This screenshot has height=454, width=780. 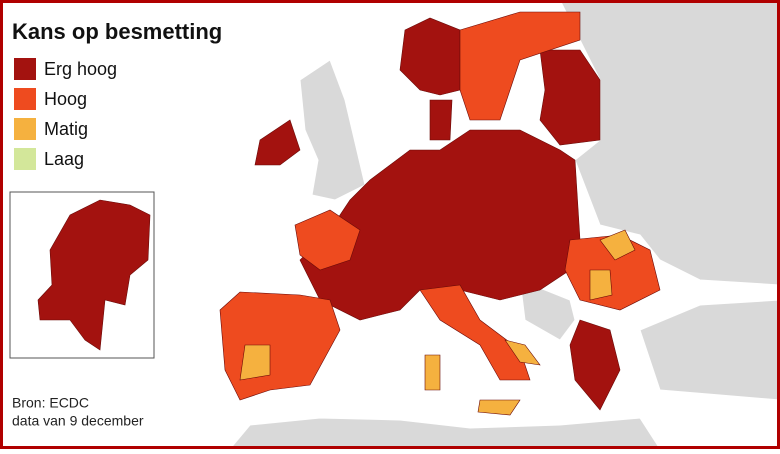 I want to click on legend-label: Matig, so click(x=66, y=129).